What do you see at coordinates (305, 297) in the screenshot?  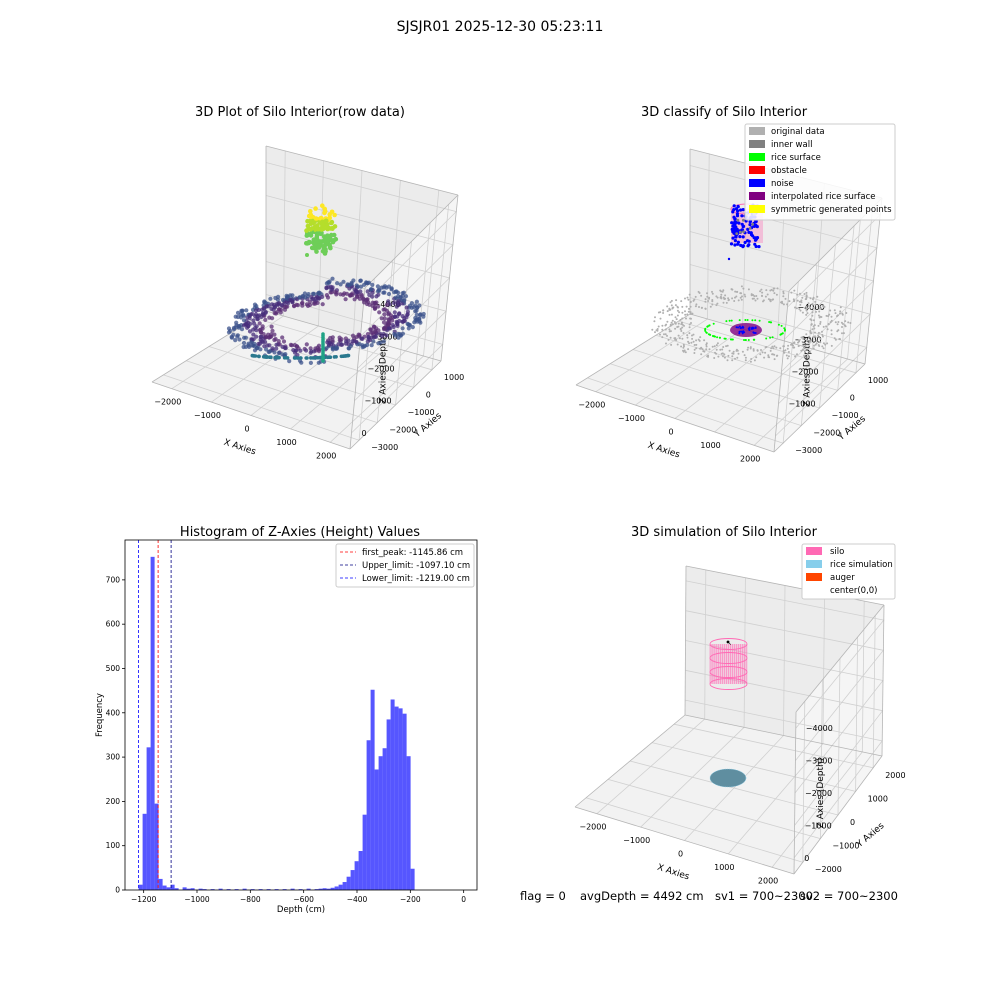 I see `p1-box-edges` at bounding box center [305, 297].